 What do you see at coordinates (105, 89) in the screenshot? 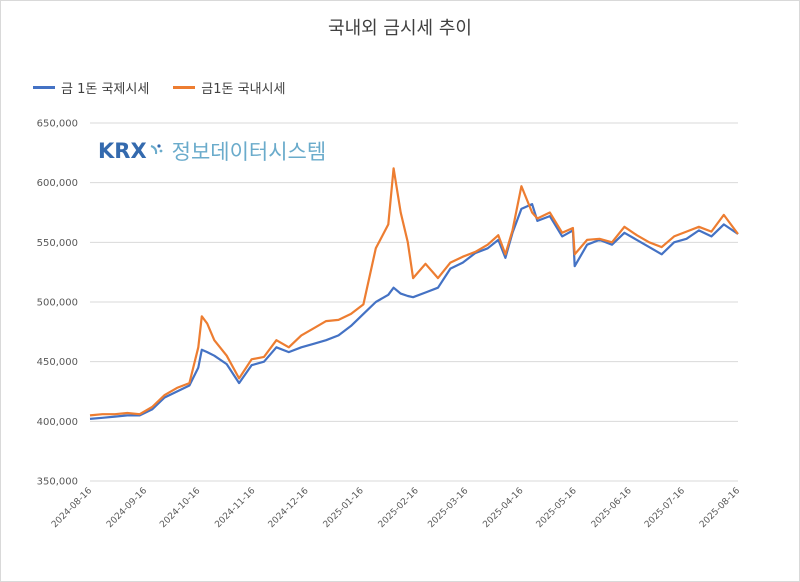
I see `legend-label-intl: 금 1돈 국제시세` at bounding box center [105, 89].